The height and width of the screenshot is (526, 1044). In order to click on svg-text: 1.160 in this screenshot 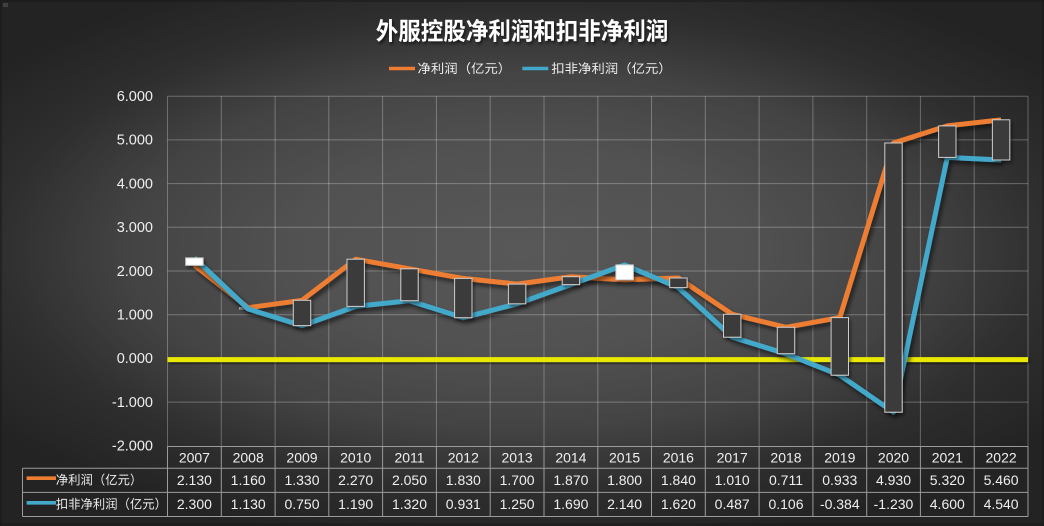, I will do `click(248, 480)`.